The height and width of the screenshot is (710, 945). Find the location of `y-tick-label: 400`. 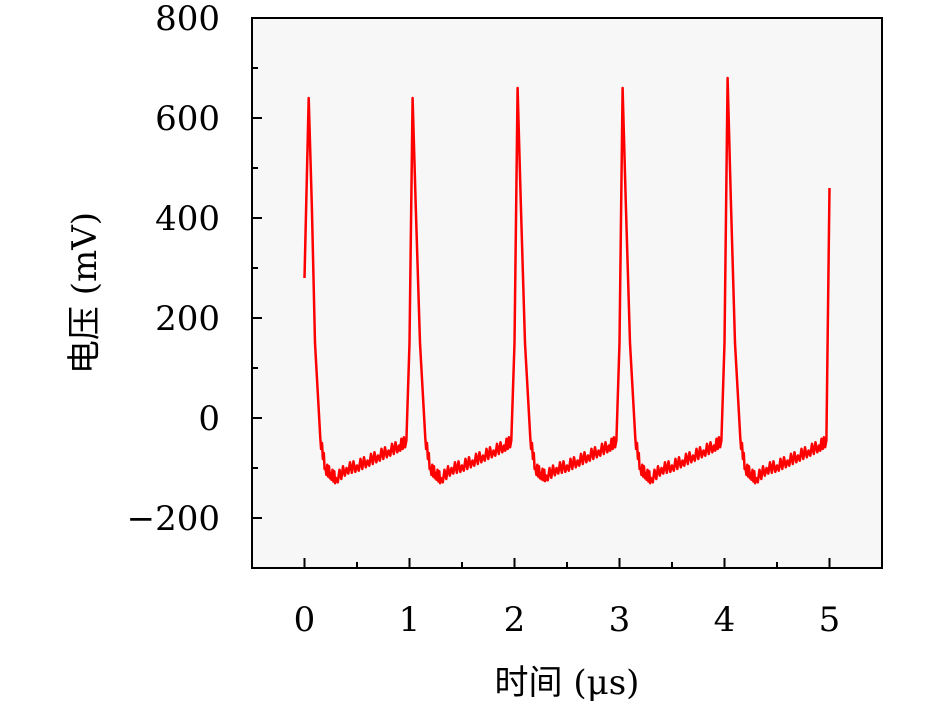

y-tick-label: 400 is located at coordinates (187, 219).